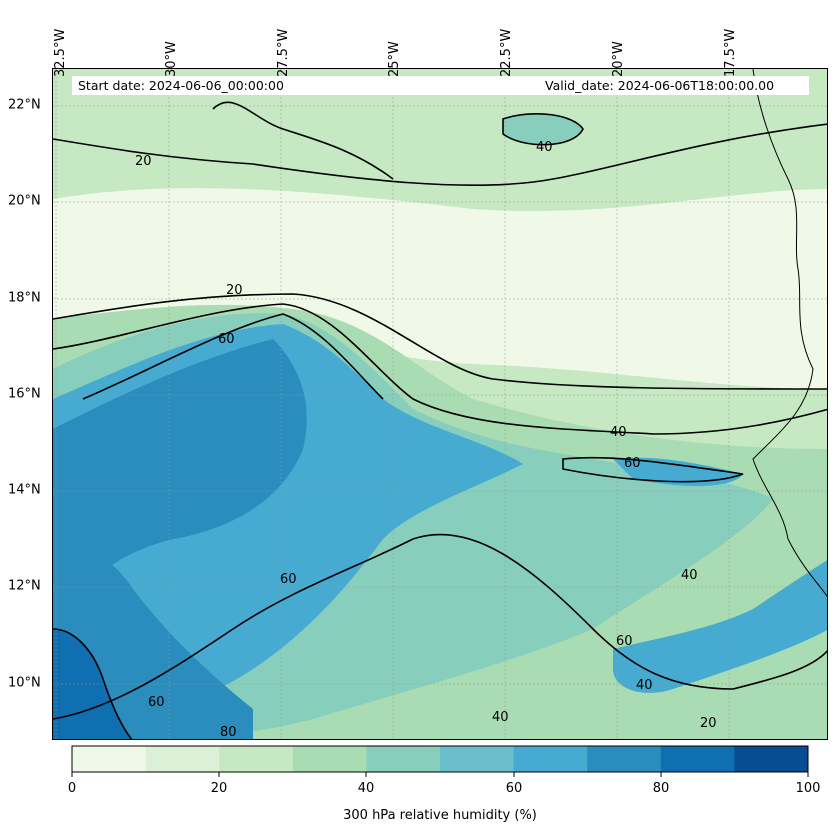 This screenshot has height=836, width=837. Describe the element at coordinates (543, 129) in the screenshot. I see `moist-patch-north` at that location.